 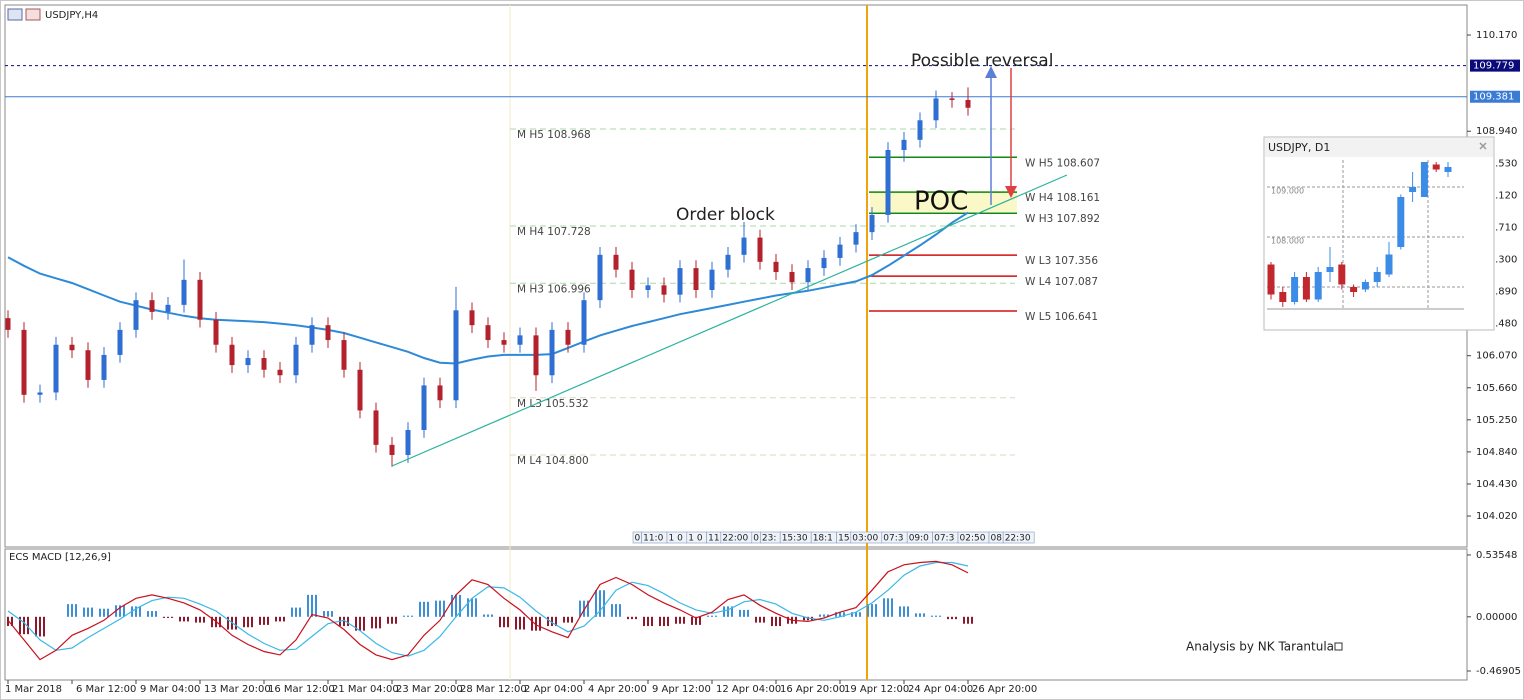 What do you see at coordinates (553, 461) in the screenshot?
I see `level-label: M L4 104.800` at bounding box center [553, 461].